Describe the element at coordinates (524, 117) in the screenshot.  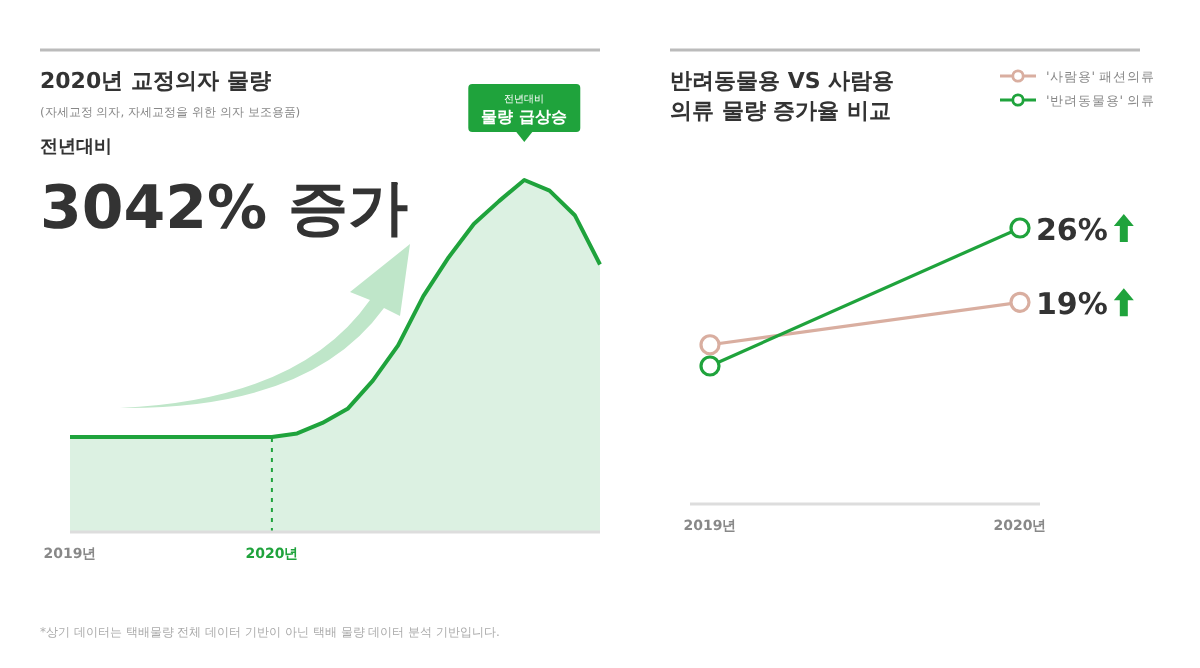
I see `text: 물량 급상승` at that location.